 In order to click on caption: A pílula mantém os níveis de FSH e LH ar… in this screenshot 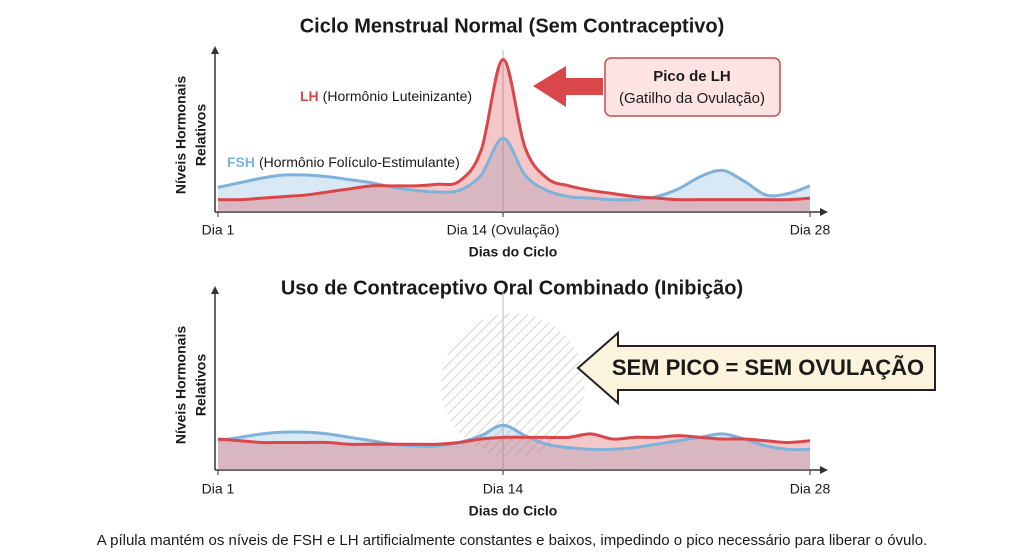, I will do `click(512, 540)`.